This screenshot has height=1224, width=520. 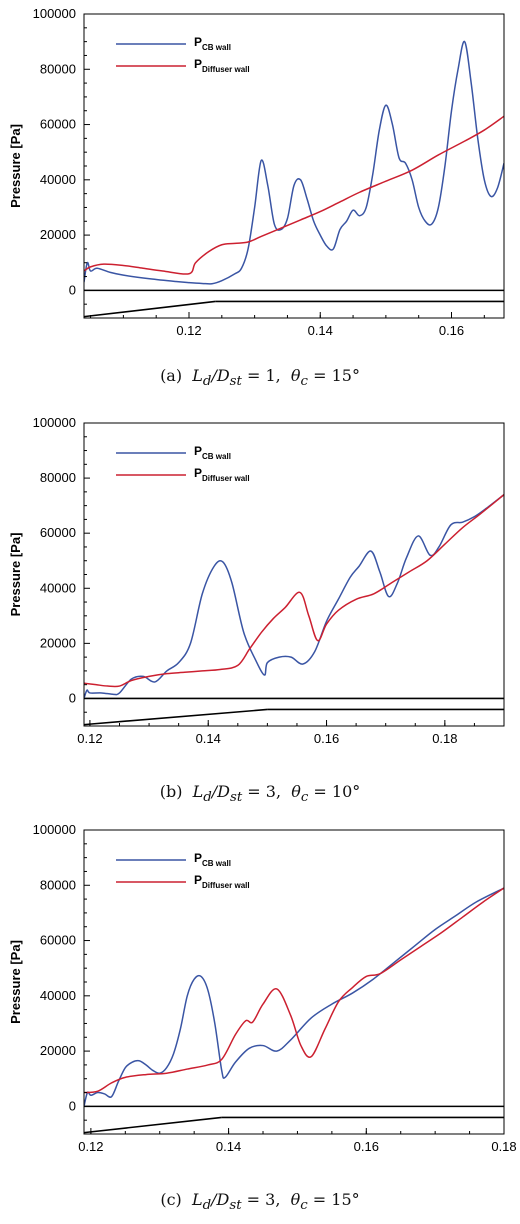 I want to click on caption-c: (c) Ld/Dst = 3, θc = 15°, so click(x=260, y=1202).